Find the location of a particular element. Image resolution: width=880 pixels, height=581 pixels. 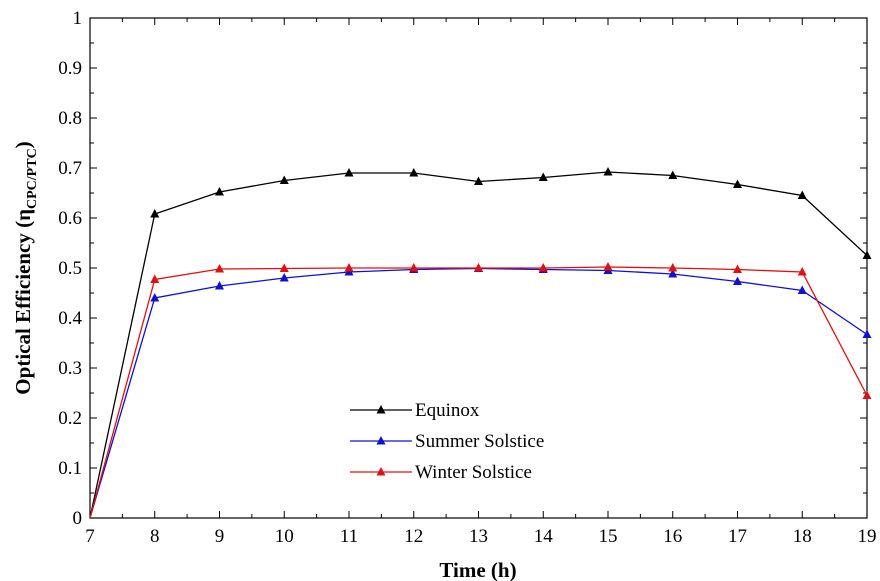

legend: Equinox Summer Solstice Winter Solstice is located at coordinates (447, 441).